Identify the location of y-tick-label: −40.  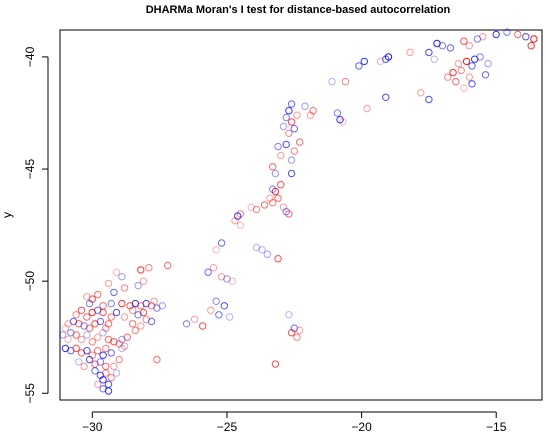
(30, 56).